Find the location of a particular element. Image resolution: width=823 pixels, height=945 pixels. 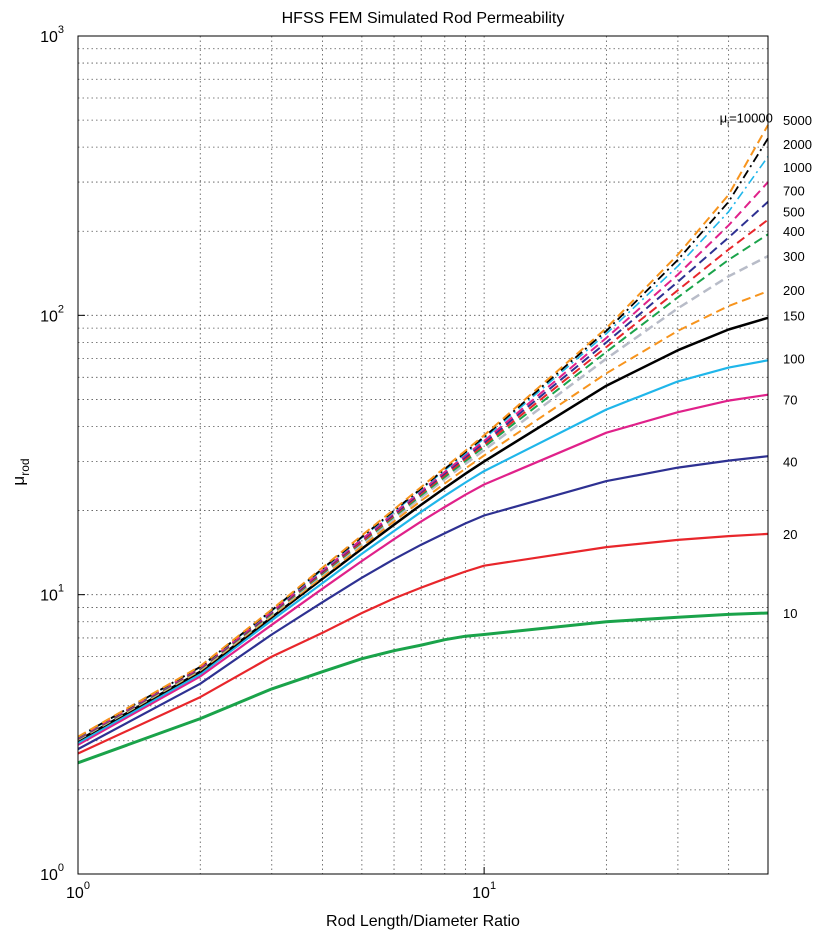

y-axis-label-base: μ is located at coordinates (18, 481).